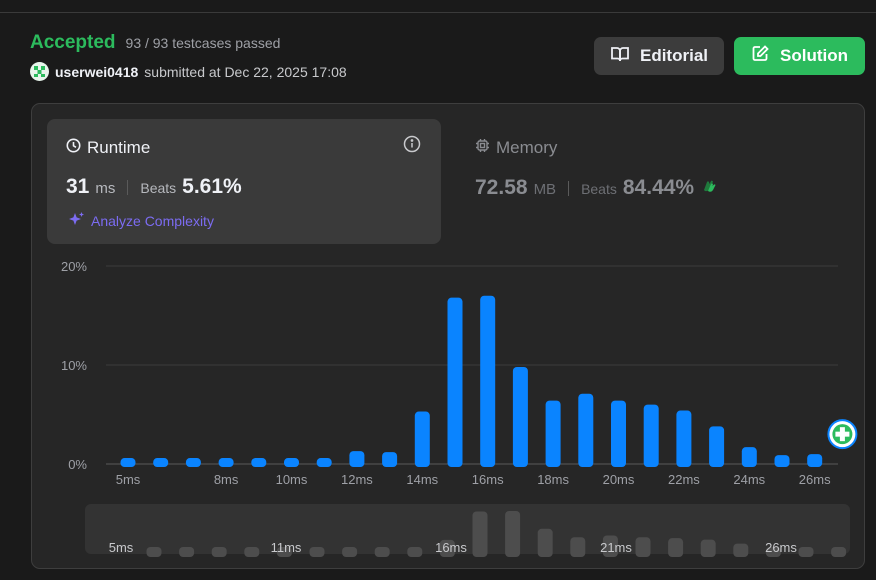 The width and height of the screenshot is (876, 580). Describe the element at coordinates (39, 71) in the screenshot. I see `avatar` at that location.